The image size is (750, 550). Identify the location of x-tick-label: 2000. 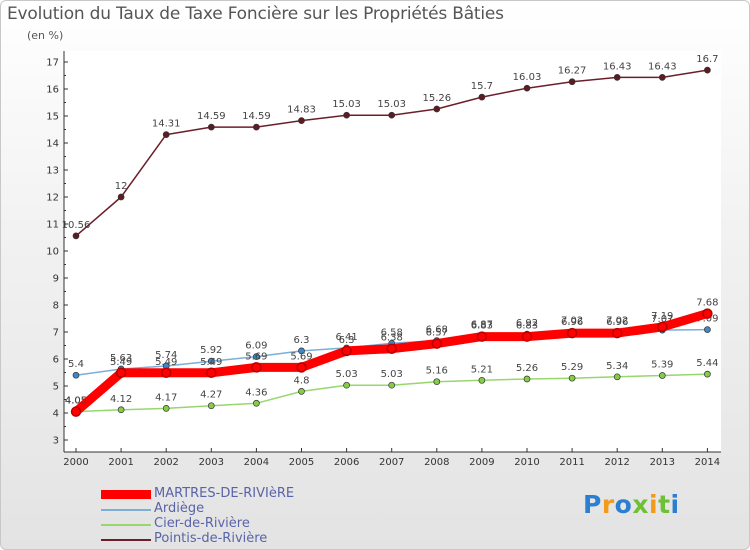
(75, 462).